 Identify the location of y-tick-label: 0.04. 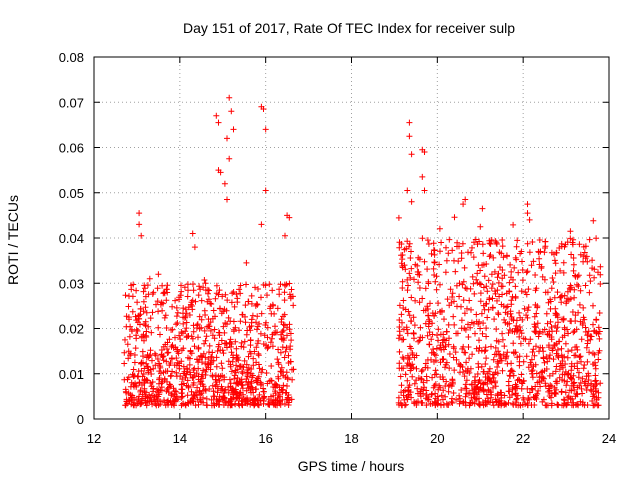
(71, 238).